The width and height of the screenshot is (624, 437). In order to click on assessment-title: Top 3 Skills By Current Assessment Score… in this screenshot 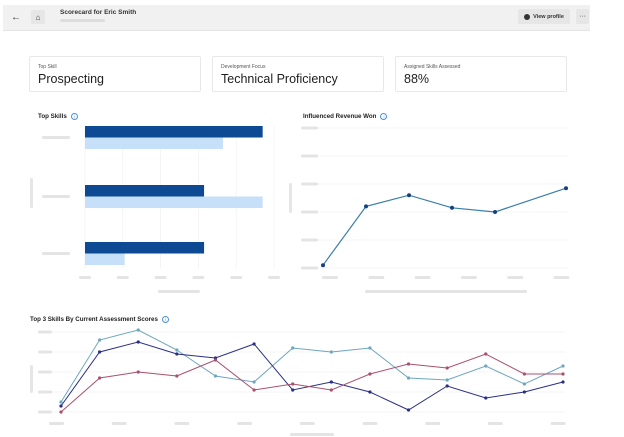, I will do `click(99, 319)`.